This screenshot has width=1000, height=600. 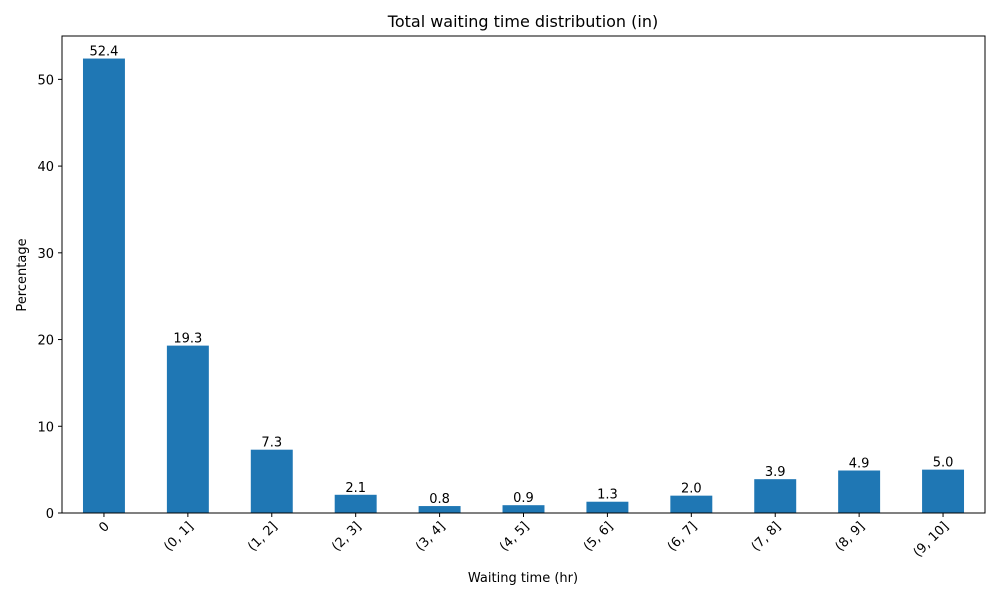 I want to click on data-label-5: 0.9, so click(x=523, y=498).